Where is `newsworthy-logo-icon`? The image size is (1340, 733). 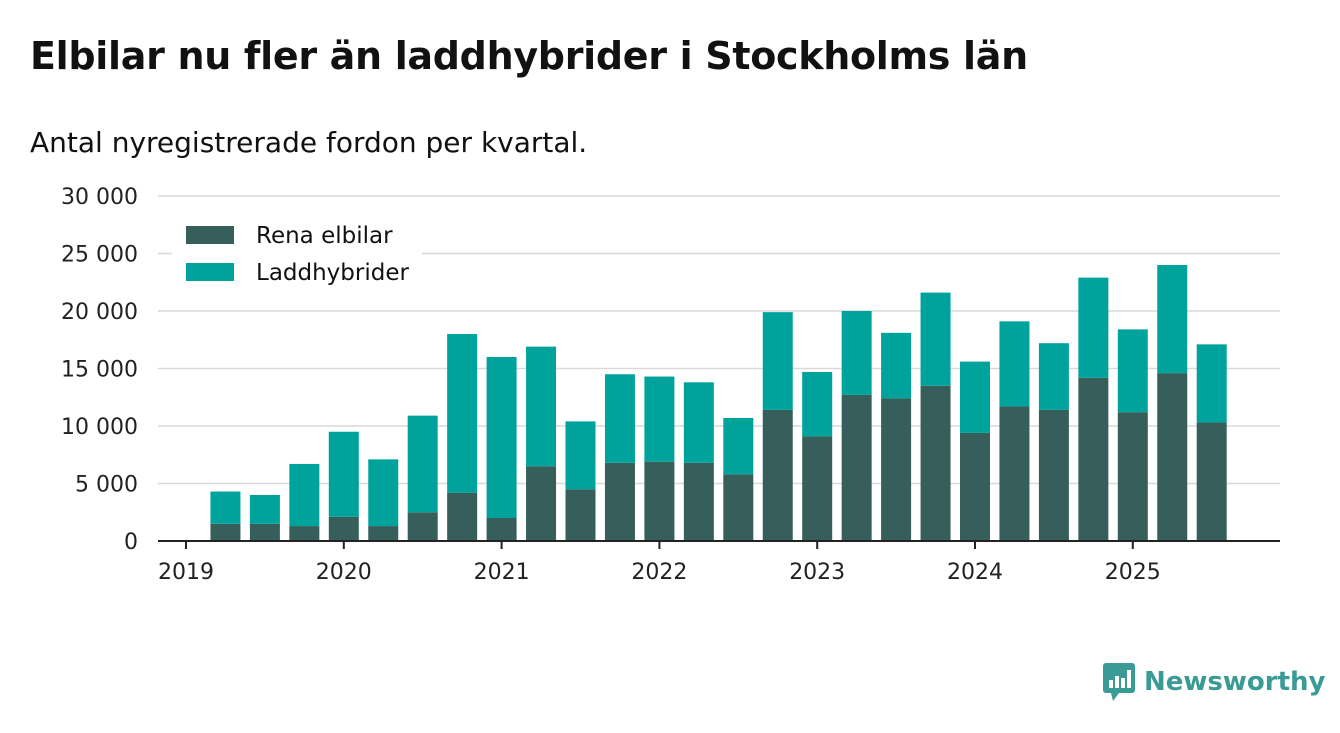
newsworthy-logo-icon is located at coordinates (1119, 682).